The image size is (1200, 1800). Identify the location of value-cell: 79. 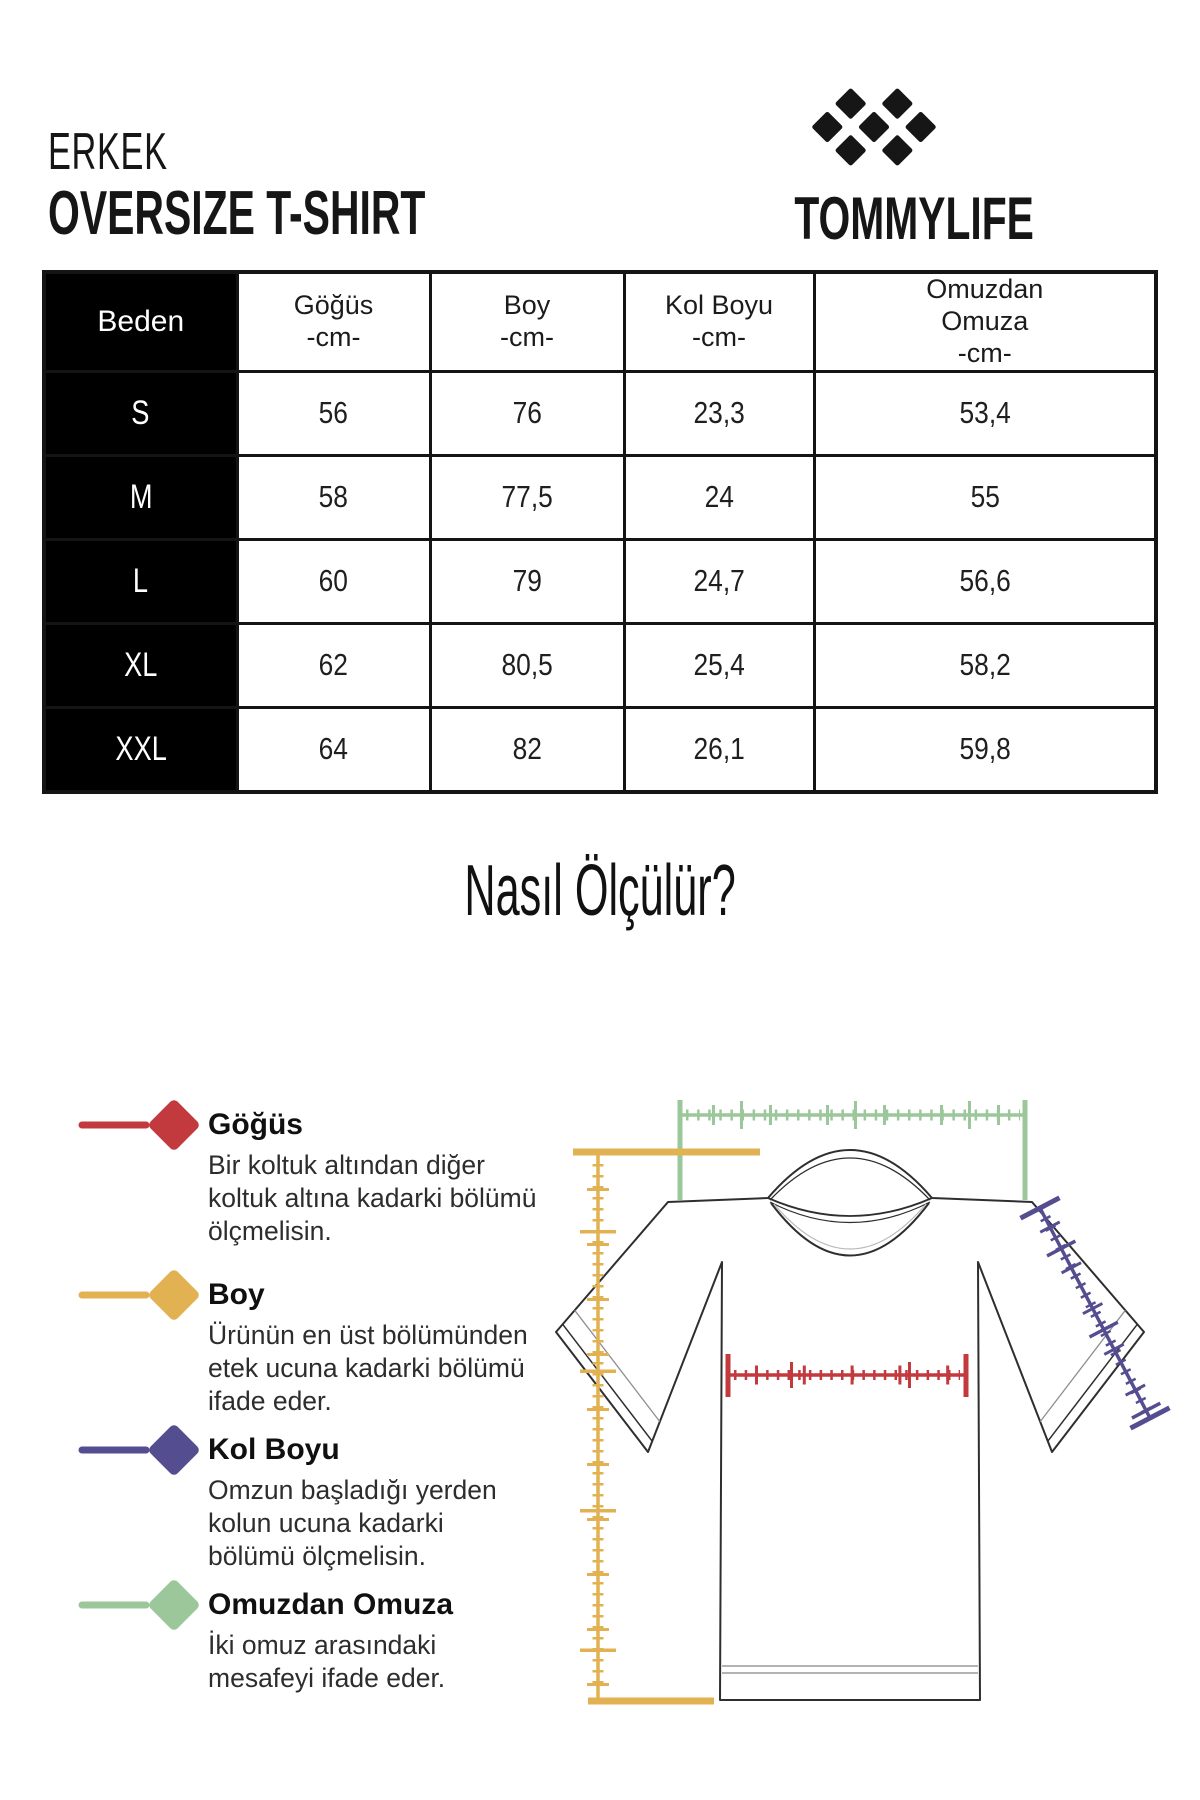
(527, 581).